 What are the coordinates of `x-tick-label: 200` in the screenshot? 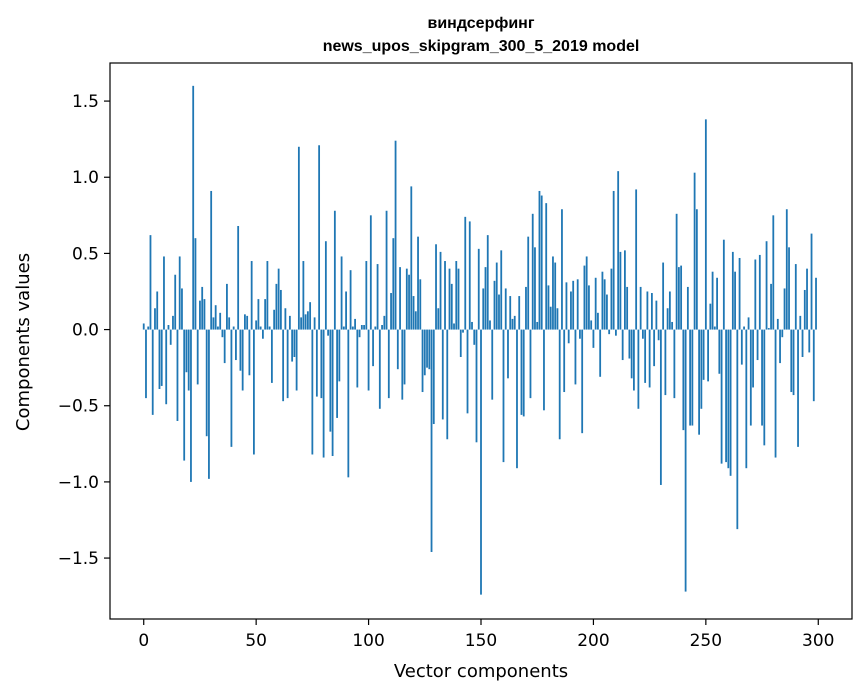 It's located at (593, 641).